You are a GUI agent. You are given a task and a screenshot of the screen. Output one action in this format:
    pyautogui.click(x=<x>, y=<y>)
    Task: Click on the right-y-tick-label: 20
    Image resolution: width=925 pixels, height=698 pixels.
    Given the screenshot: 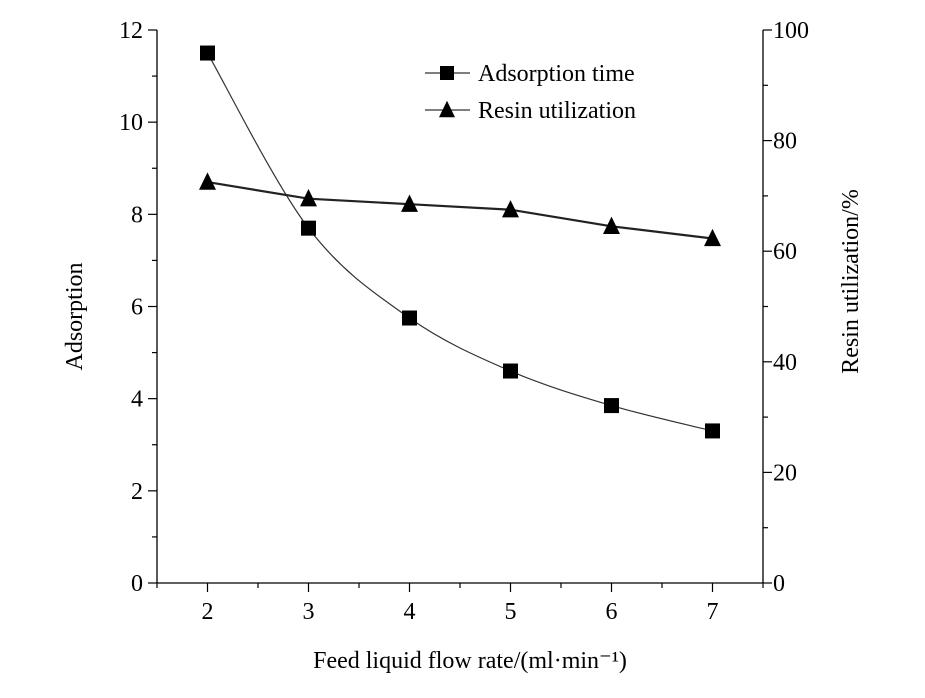 What is the action you would take?
    pyautogui.click(x=785, y=473)
    